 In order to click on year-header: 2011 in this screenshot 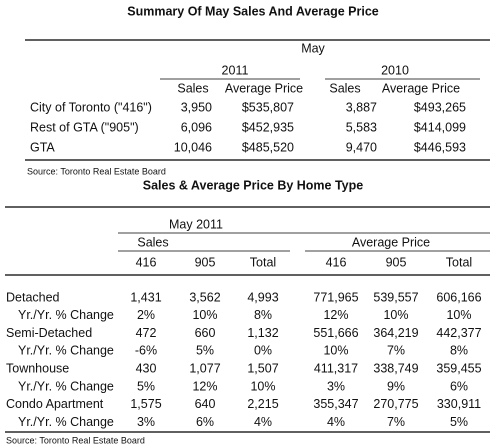, I will do `click(235, 70)`.